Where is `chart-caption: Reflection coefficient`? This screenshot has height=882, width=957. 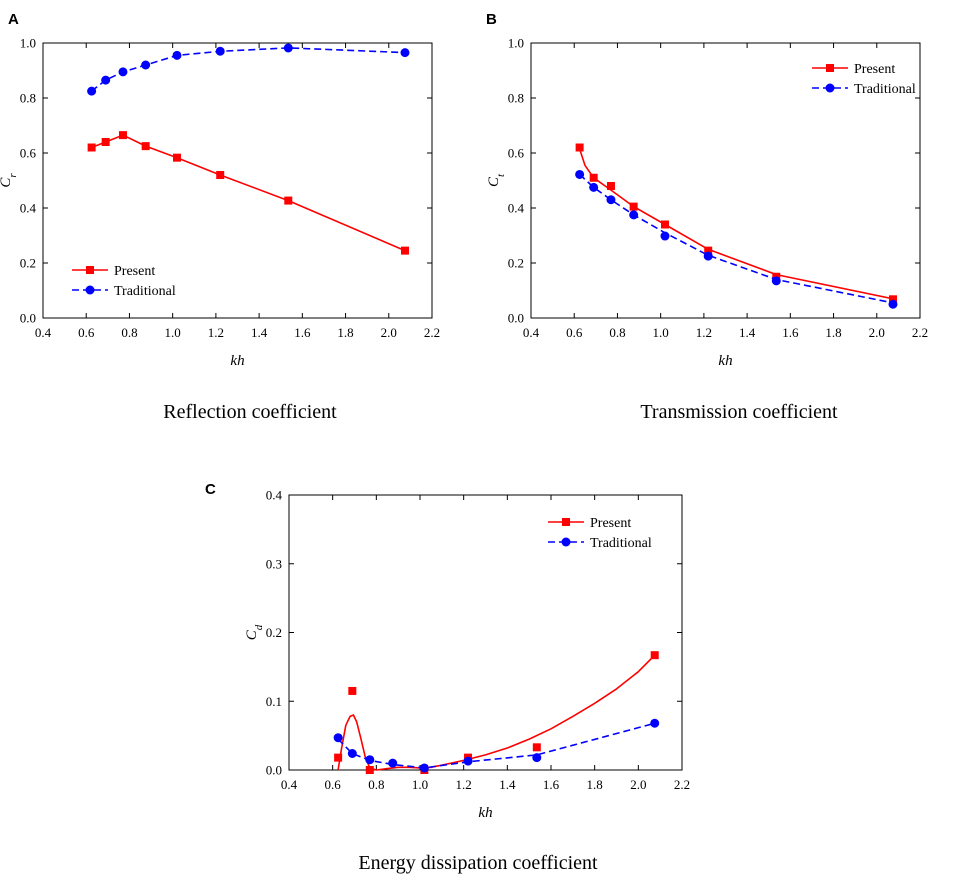 chart-caption: Reflection coefficient is located at coordinates (250, 412).